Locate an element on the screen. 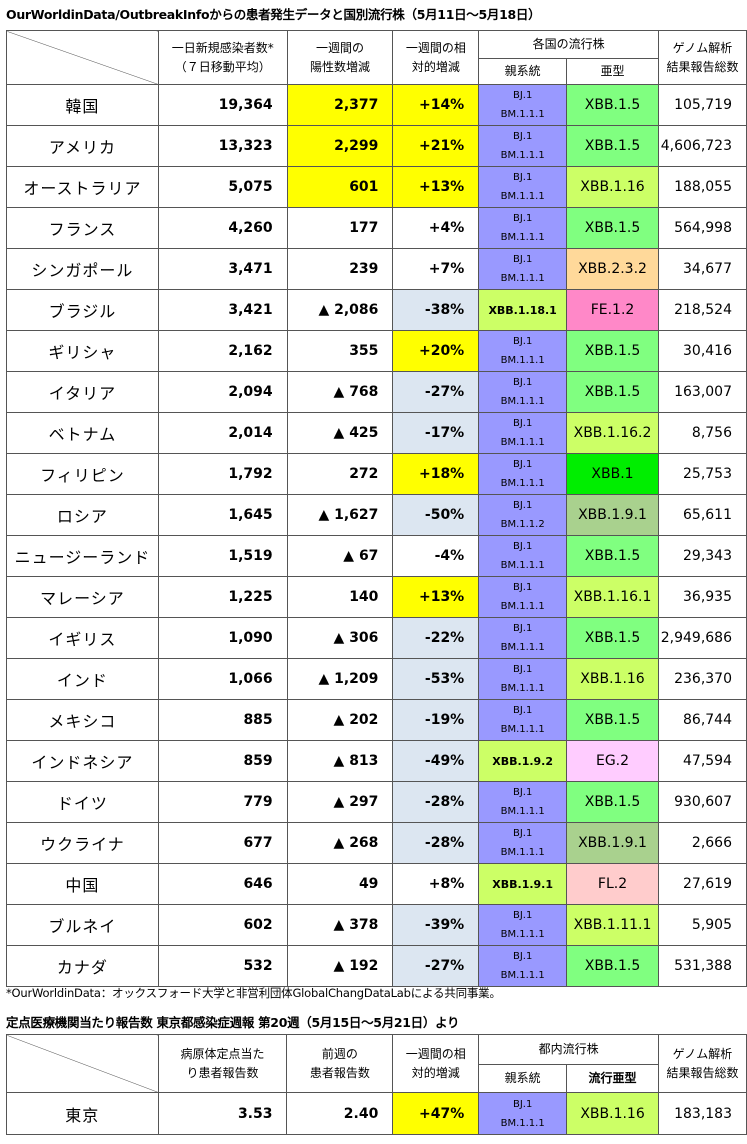 The image size is (747, 1144). country-name: 中国 is located at coordinates (82, 884).